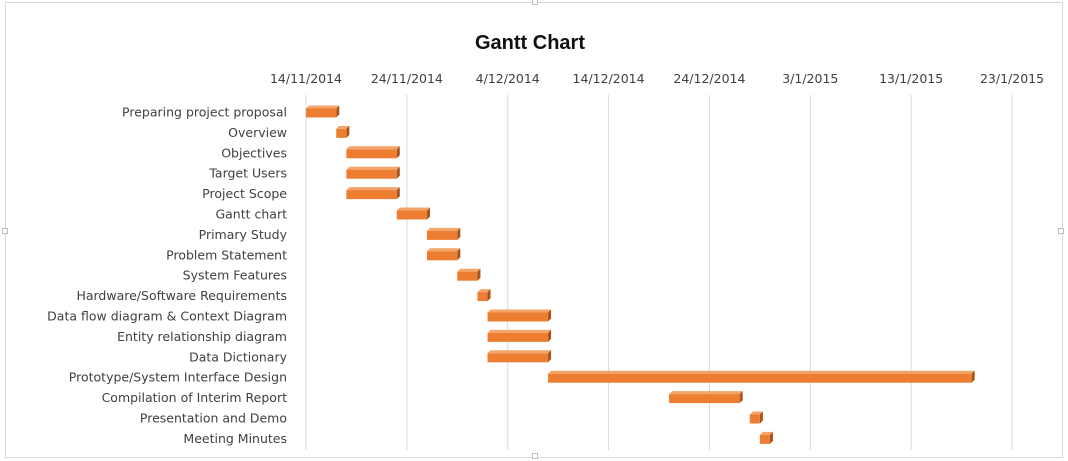  I want to click on x-tick-label: 14/11/2014, so click(306, 78).